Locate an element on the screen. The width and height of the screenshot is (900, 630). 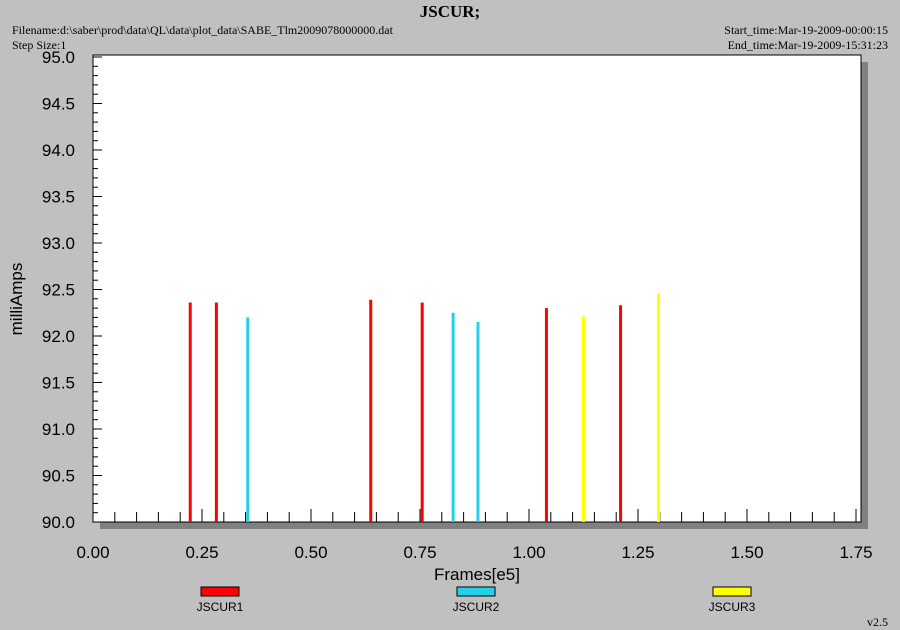
y-tick-label: 94.0 is located at coordinates (58, 150).